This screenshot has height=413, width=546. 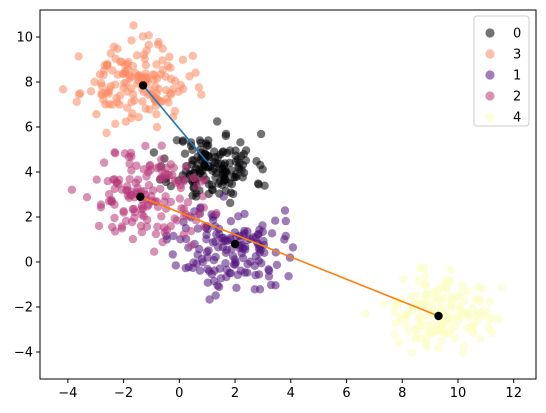 I want to click on y-tick-label: −2, so click(x=23, y=308).